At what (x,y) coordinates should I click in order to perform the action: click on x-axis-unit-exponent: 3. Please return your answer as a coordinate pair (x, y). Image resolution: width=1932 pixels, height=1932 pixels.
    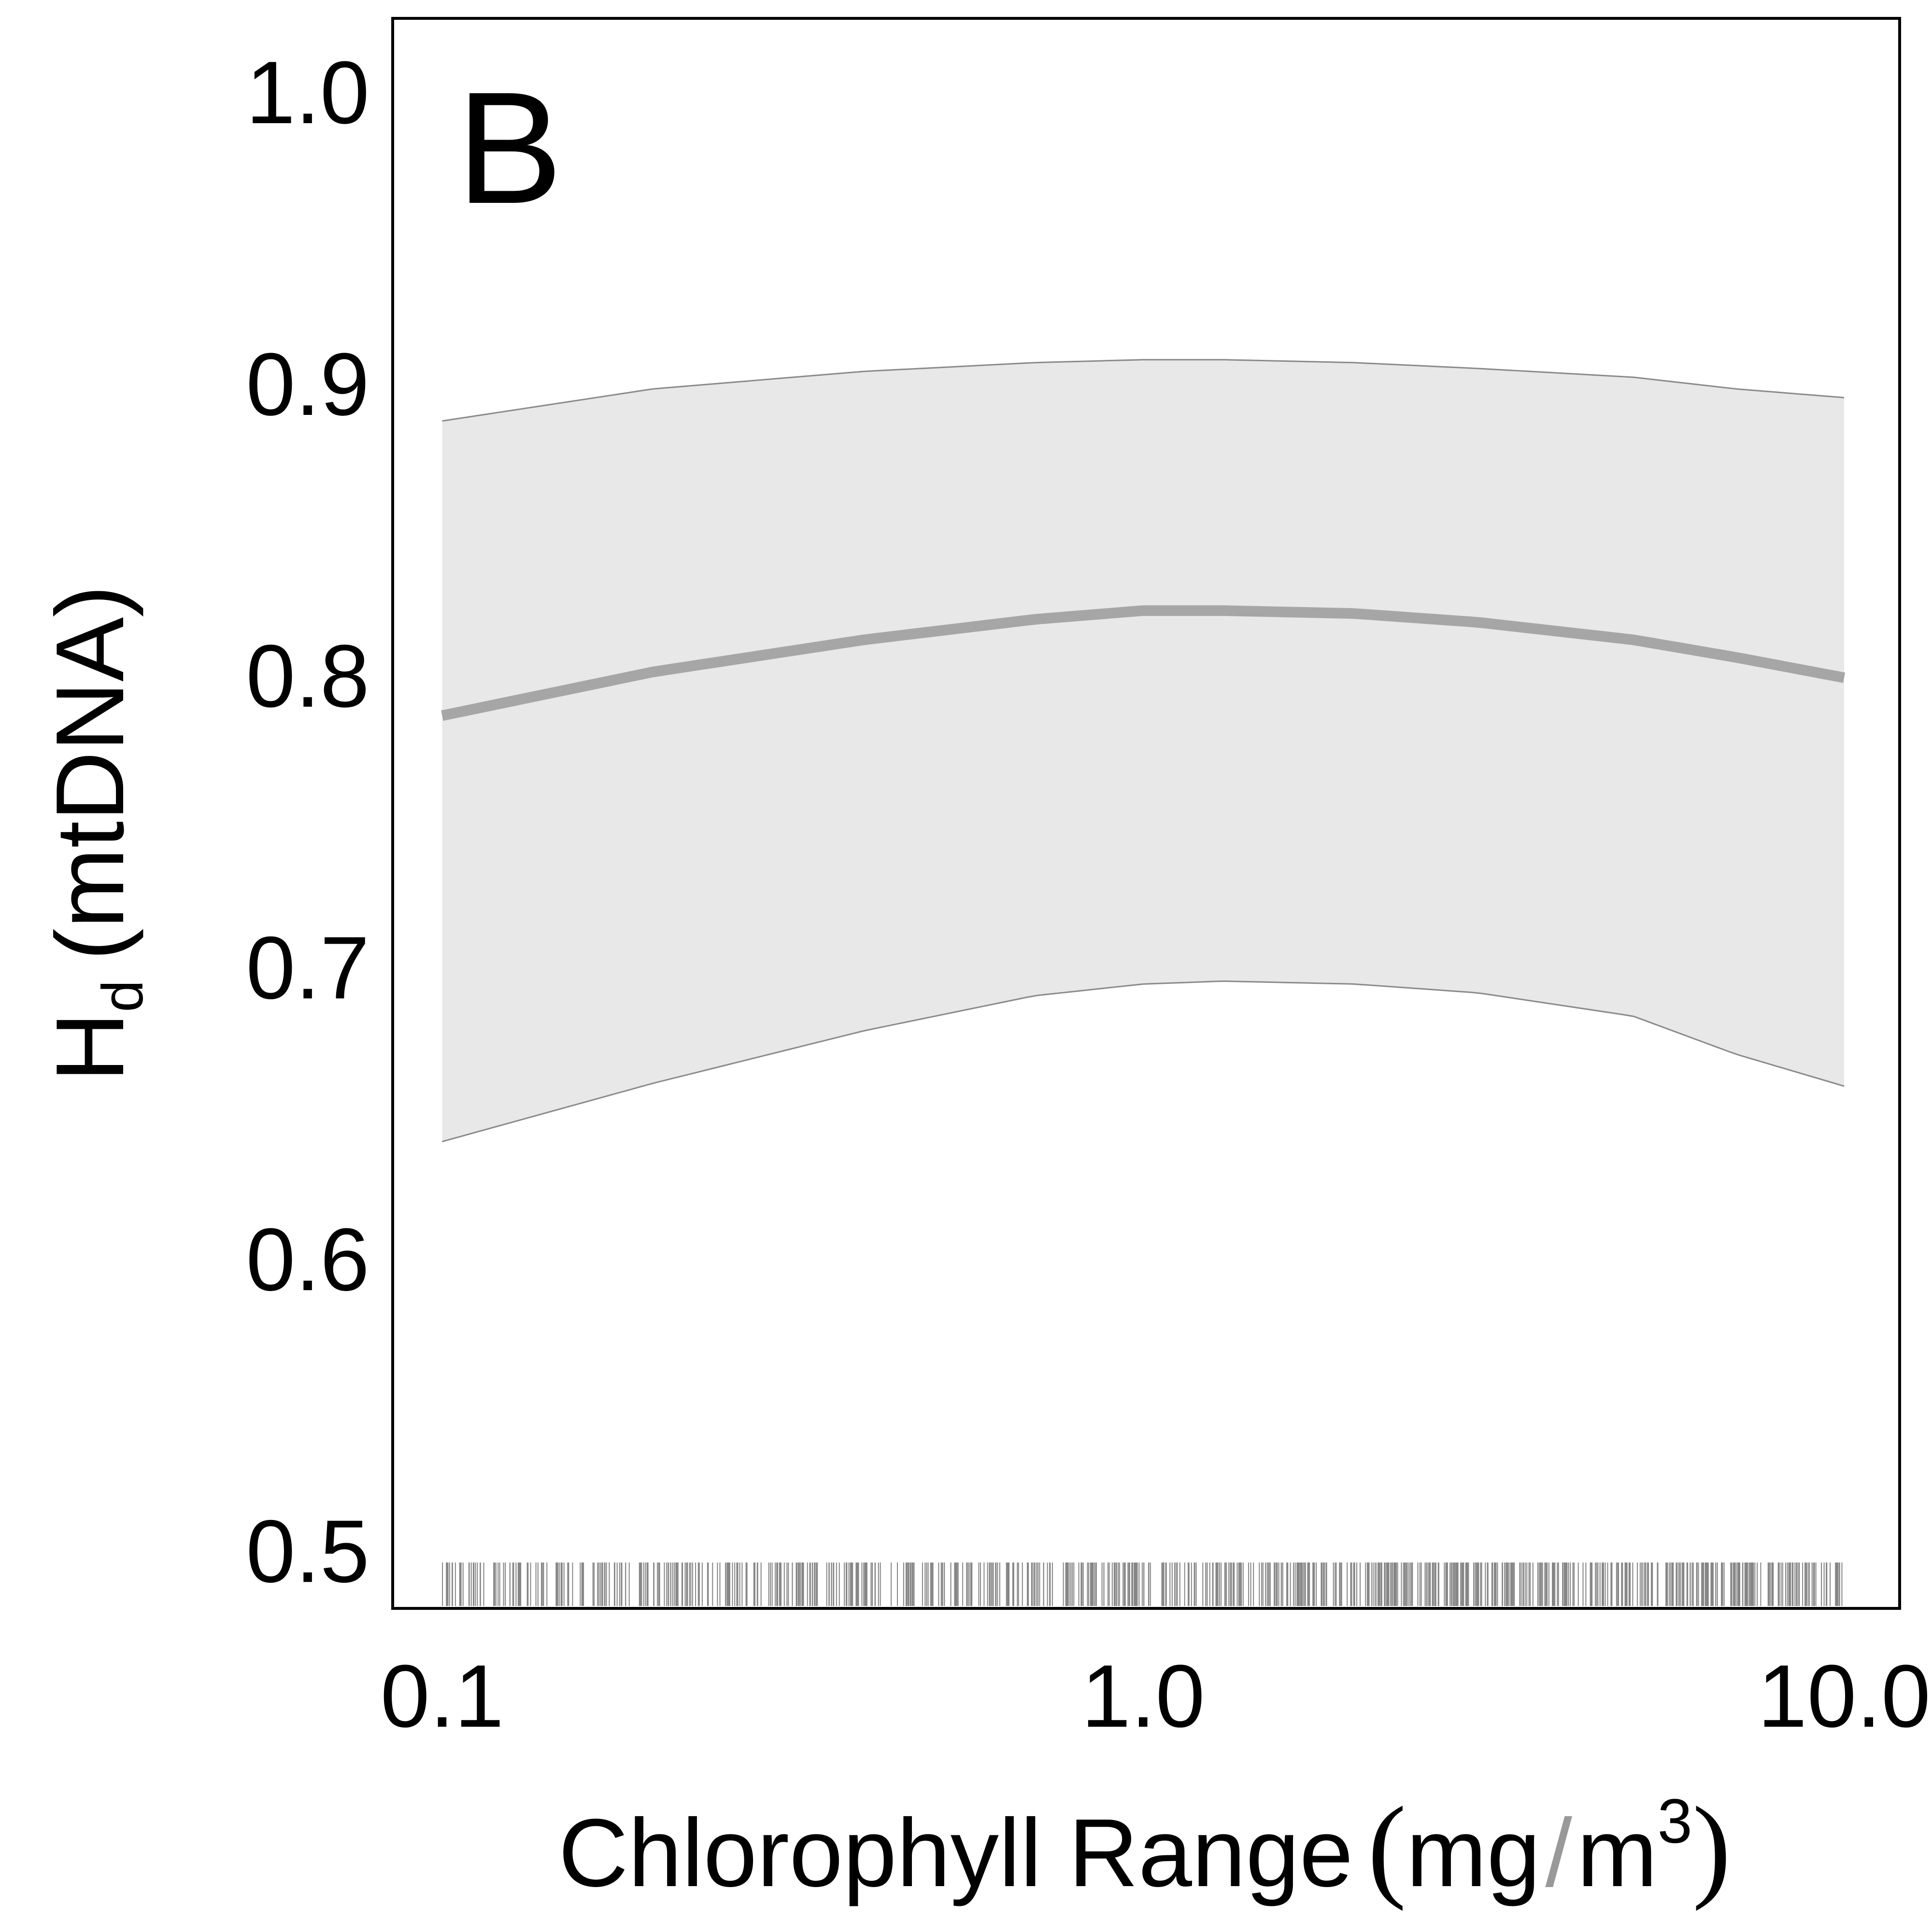
    Looking at the image, I should click on (1675, 1821).